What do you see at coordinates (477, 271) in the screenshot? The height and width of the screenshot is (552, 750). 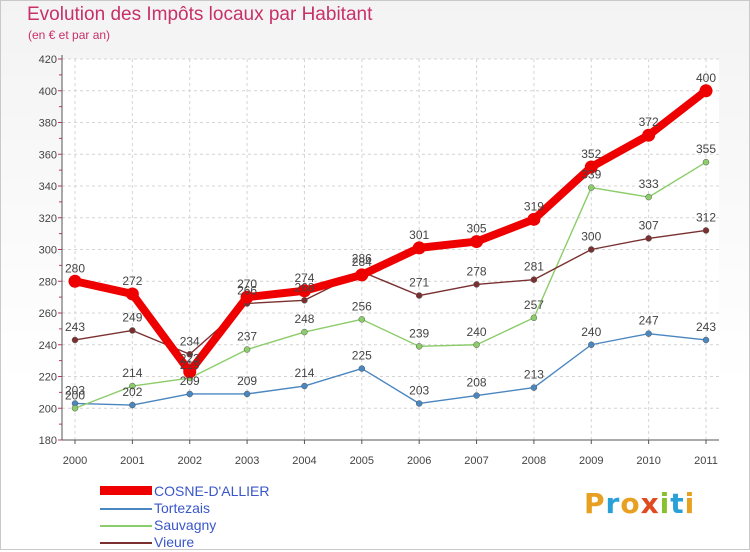 I see `data-label: 278` at bounding box center [477, 271].